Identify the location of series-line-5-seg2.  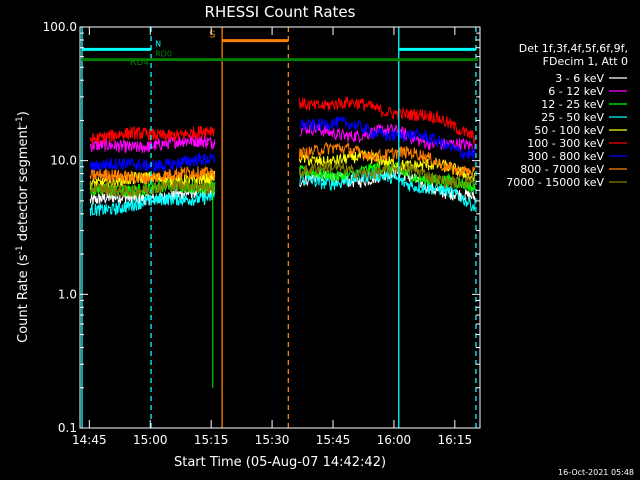
(387, 120).